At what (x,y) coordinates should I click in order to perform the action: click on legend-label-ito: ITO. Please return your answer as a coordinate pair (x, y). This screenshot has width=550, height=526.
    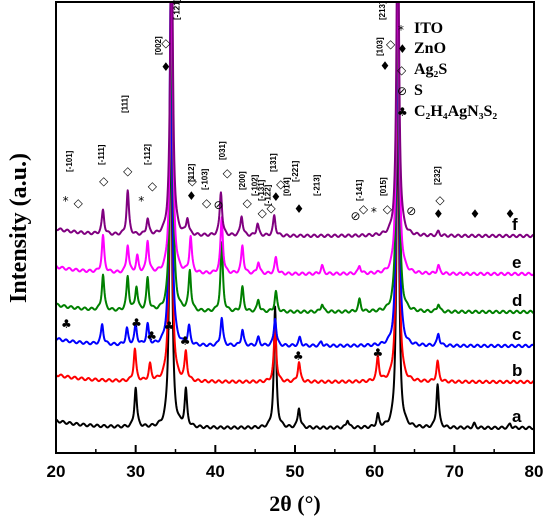
    Looking at the image, I should click on (428, 28).